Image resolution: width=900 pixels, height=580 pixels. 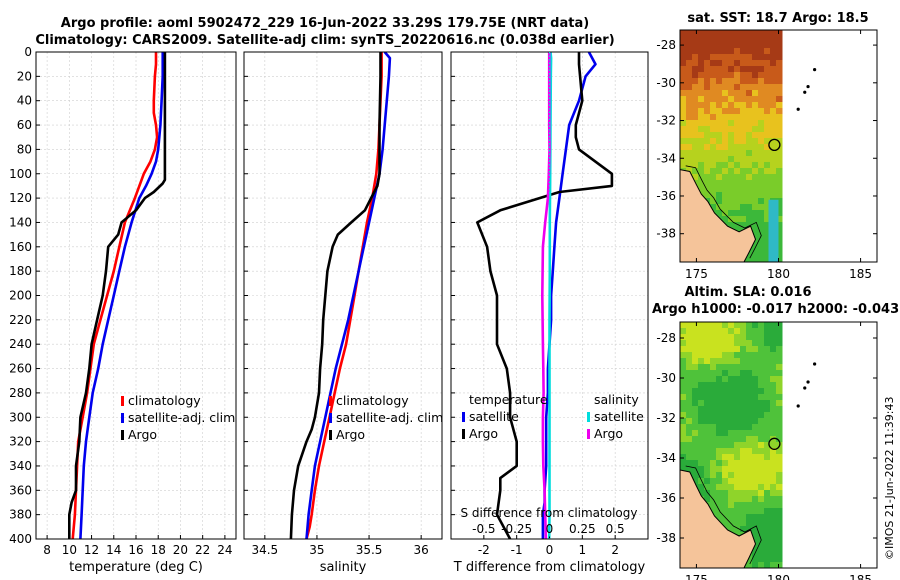 What do you see at coordinates (20, 271) in the screenshot?
I see `temperature-ytick-label: 180` at bounding box center [20, 271].